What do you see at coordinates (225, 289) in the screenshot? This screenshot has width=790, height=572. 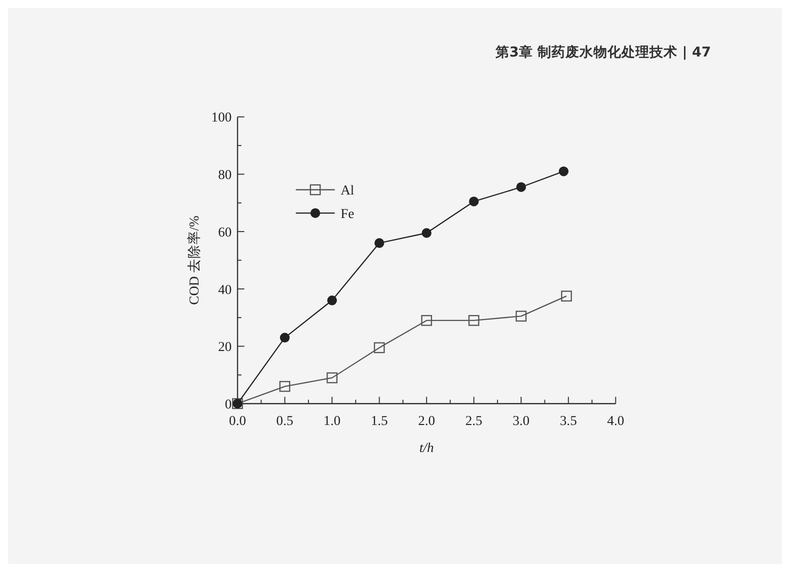 I see `y-tick-label: 40` at bounding box center [225, 289].